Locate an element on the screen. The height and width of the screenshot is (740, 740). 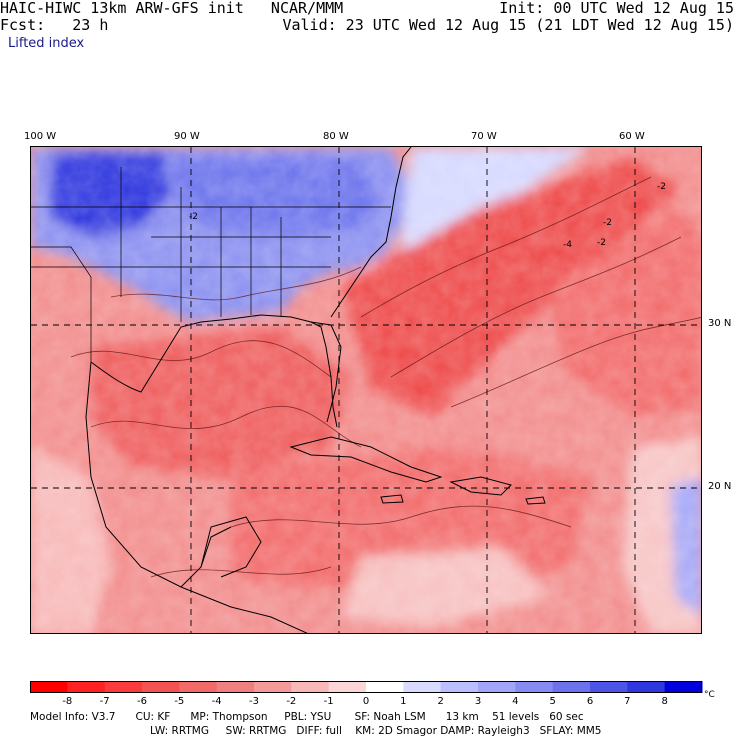
colorbar-tick-label: -6 is located at coordinates (142, 701).